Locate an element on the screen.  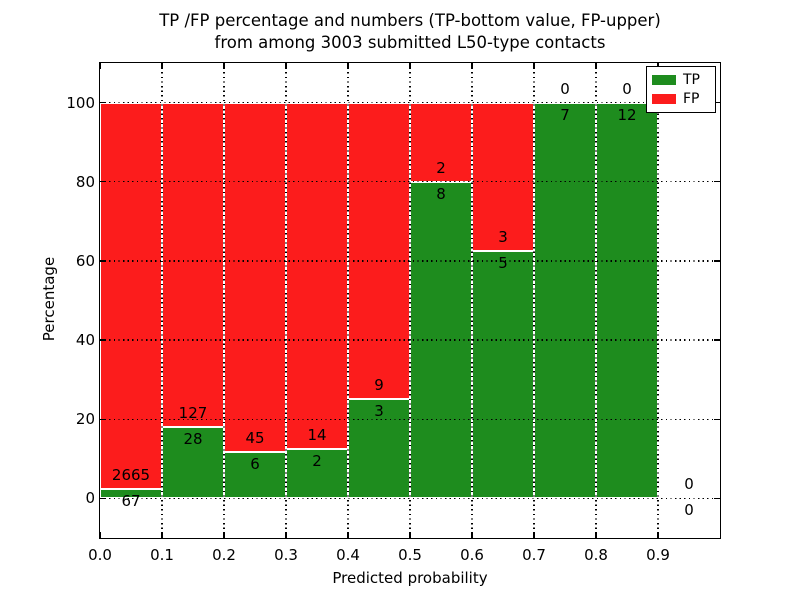
fp-count-label: 2 is located at coordinates (441, 167).